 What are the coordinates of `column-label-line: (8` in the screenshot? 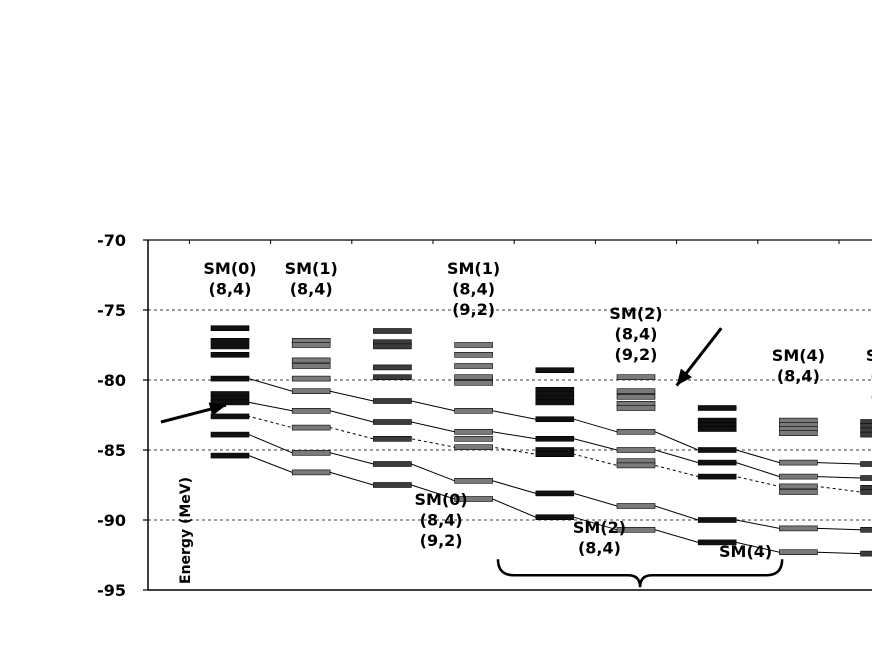 It's located at (871, 375).